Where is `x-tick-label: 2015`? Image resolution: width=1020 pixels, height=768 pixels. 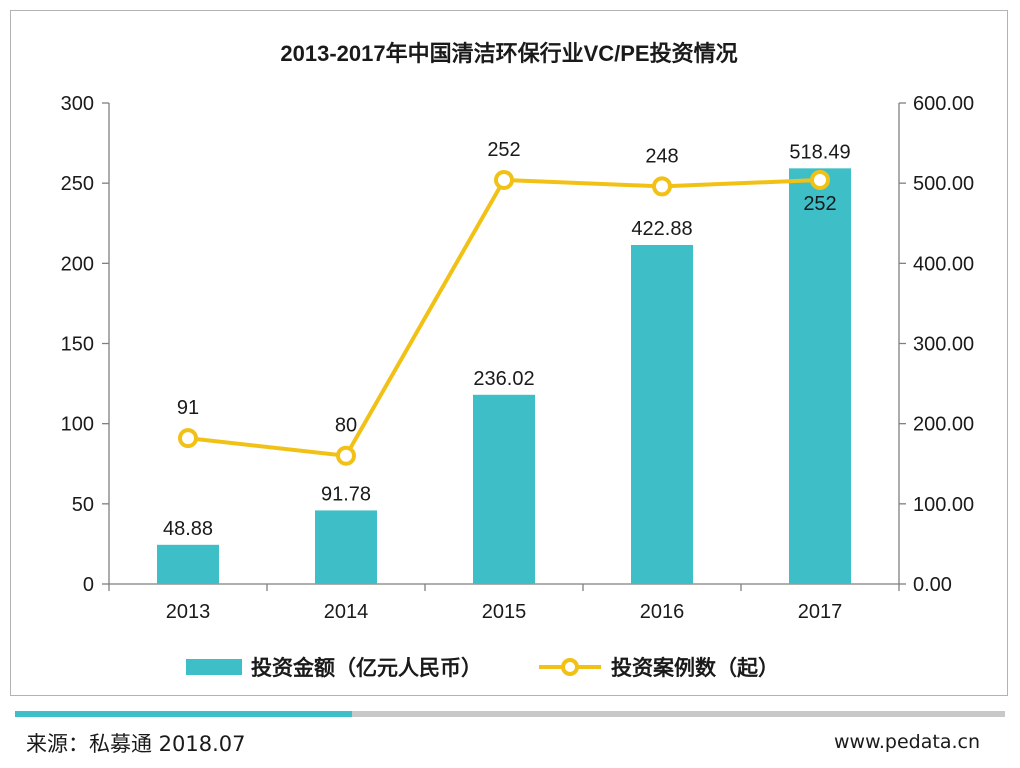
x-tick-label: 2015 is located at coordinates (504, 612).